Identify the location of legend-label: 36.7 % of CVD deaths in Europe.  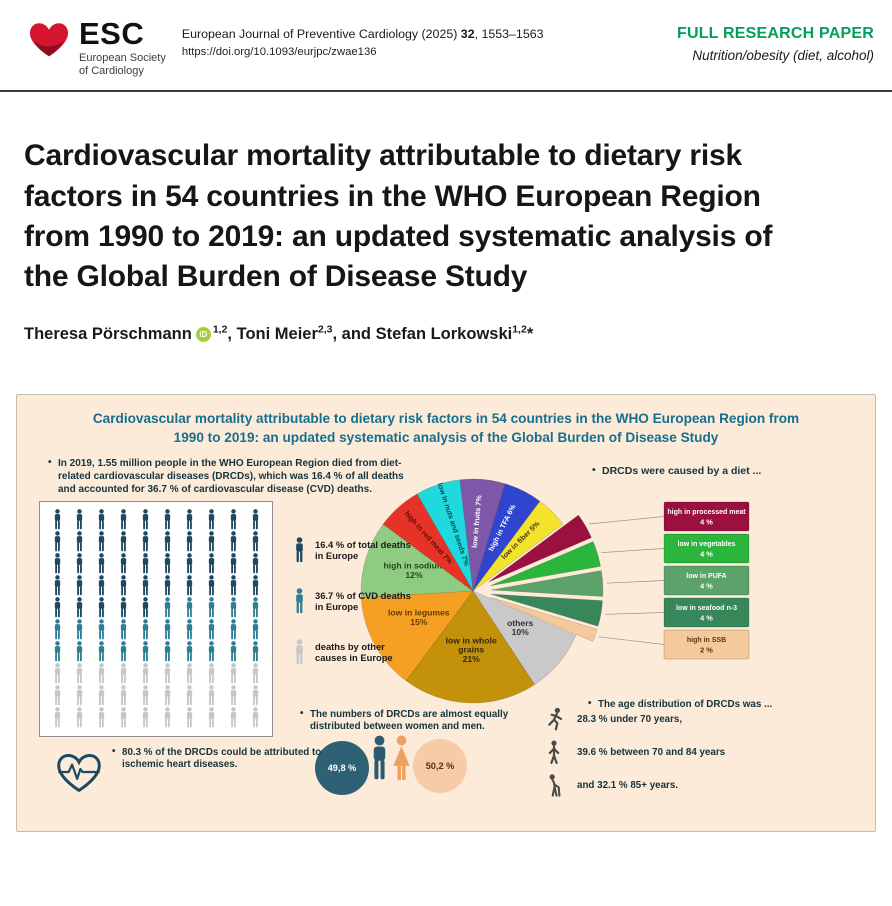
(363, 601).